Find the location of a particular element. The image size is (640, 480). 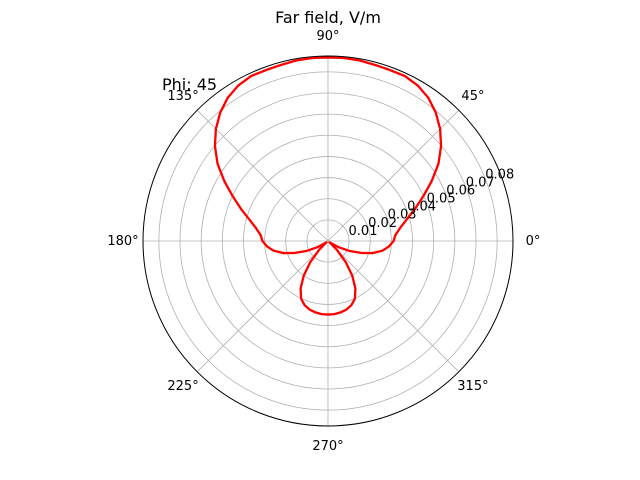

radial-tick-label-5: 0.05 is located at coordinates (441, 199).